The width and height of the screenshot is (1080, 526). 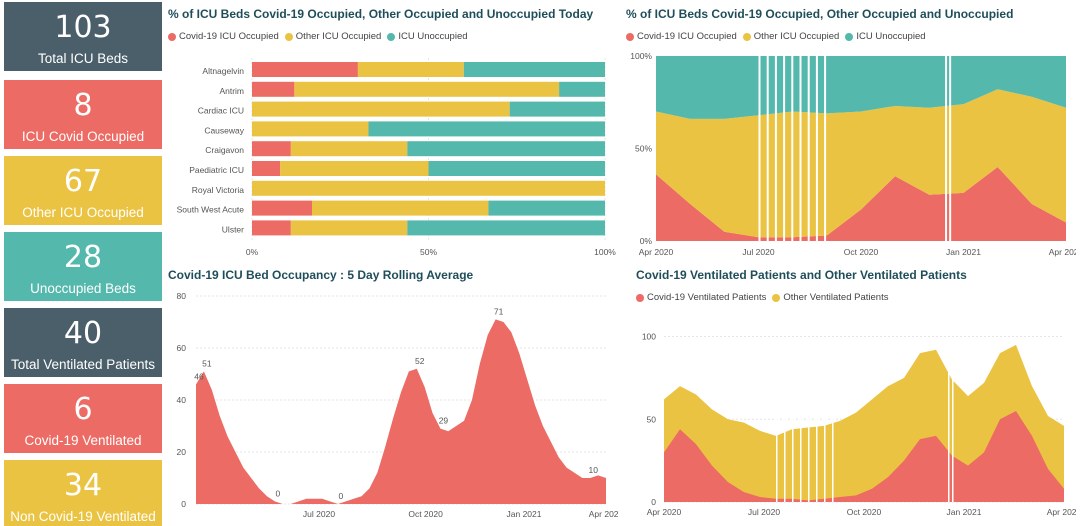 I want to click on y-tick-label: 50, so click(x=652, y=419).